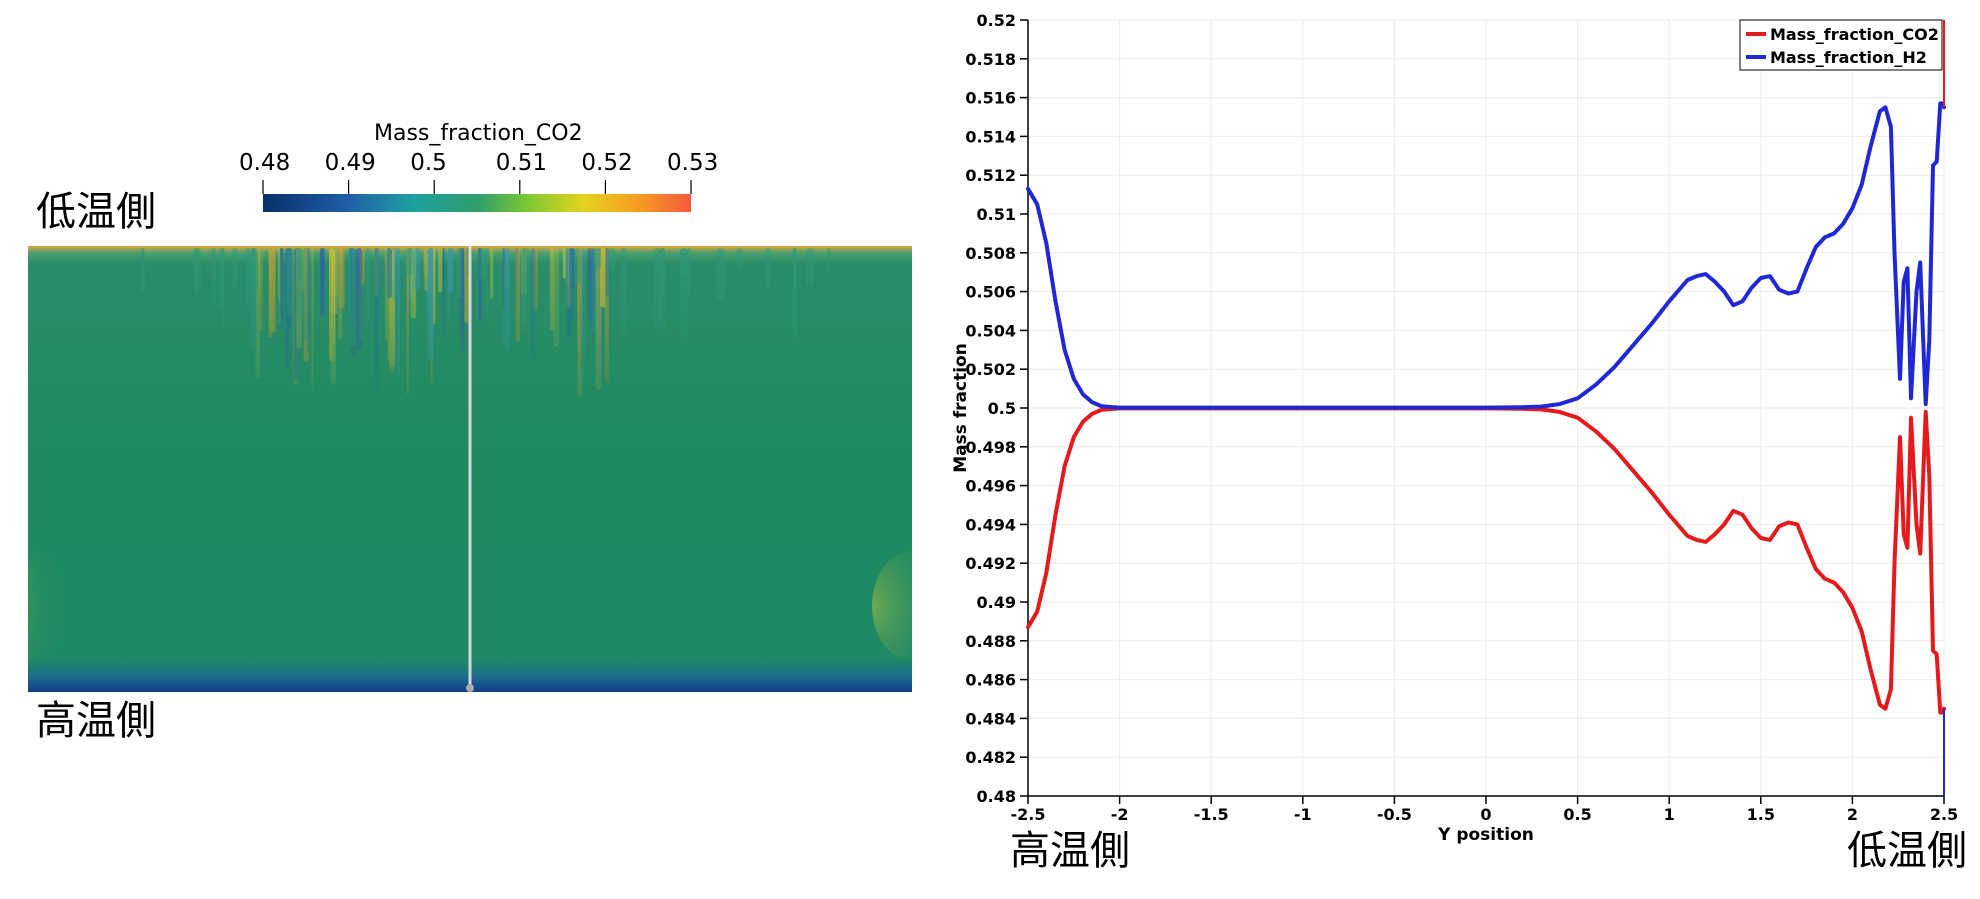  What do you see at coordinates (1852, 814) in the screenshot?
I see `x-tick-label: 2` at bounding box center [1852, 814].